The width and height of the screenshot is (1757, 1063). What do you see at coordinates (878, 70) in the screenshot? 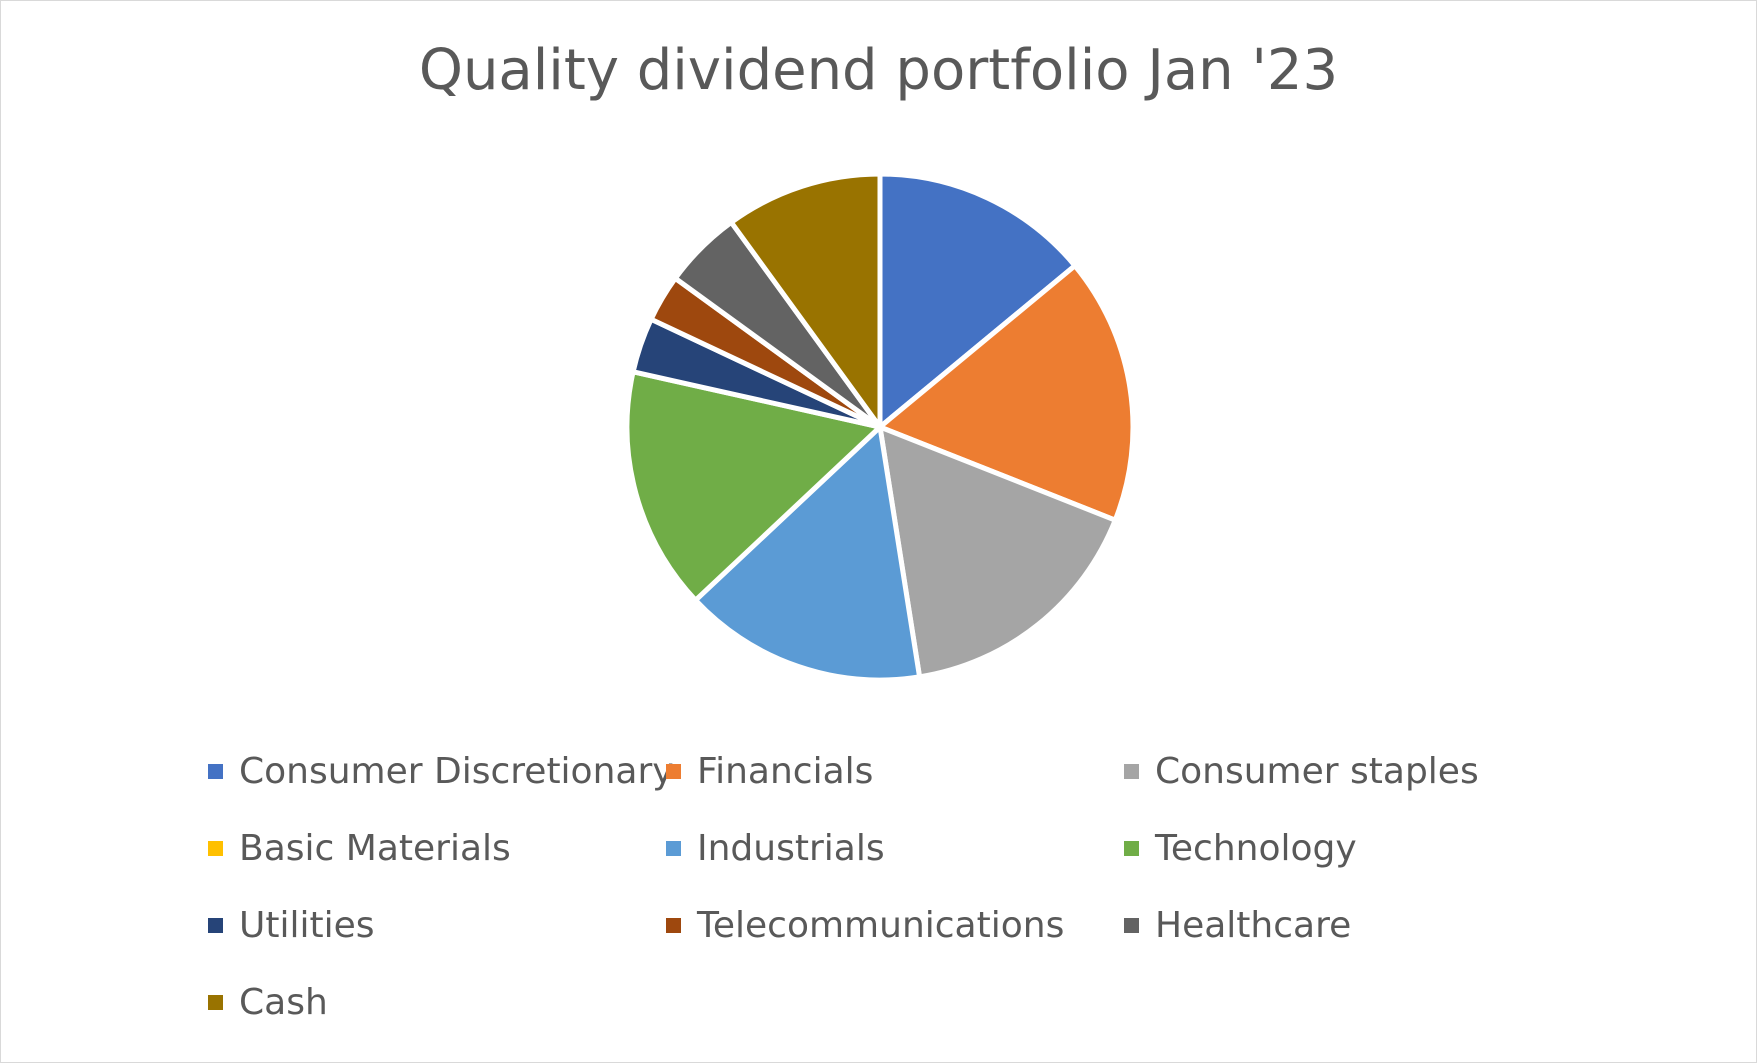
I see `chart-title: Quality dividend portfolio Jan '23` at bounding box center [878, 70].